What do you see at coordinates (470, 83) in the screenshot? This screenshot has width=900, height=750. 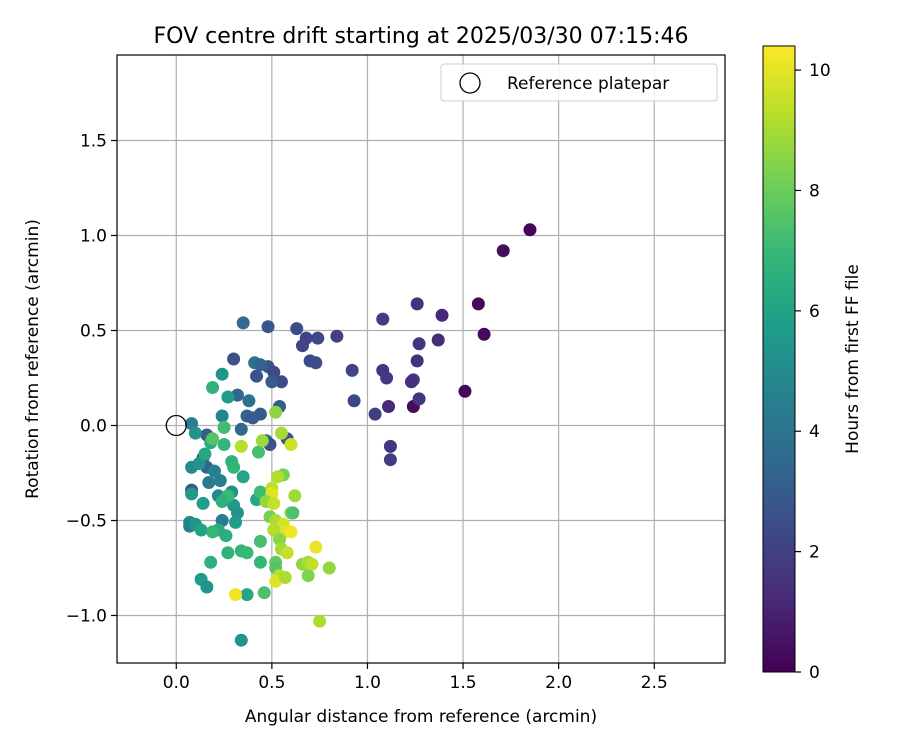 I see `legend-marker` at bounding box center [470, 83].